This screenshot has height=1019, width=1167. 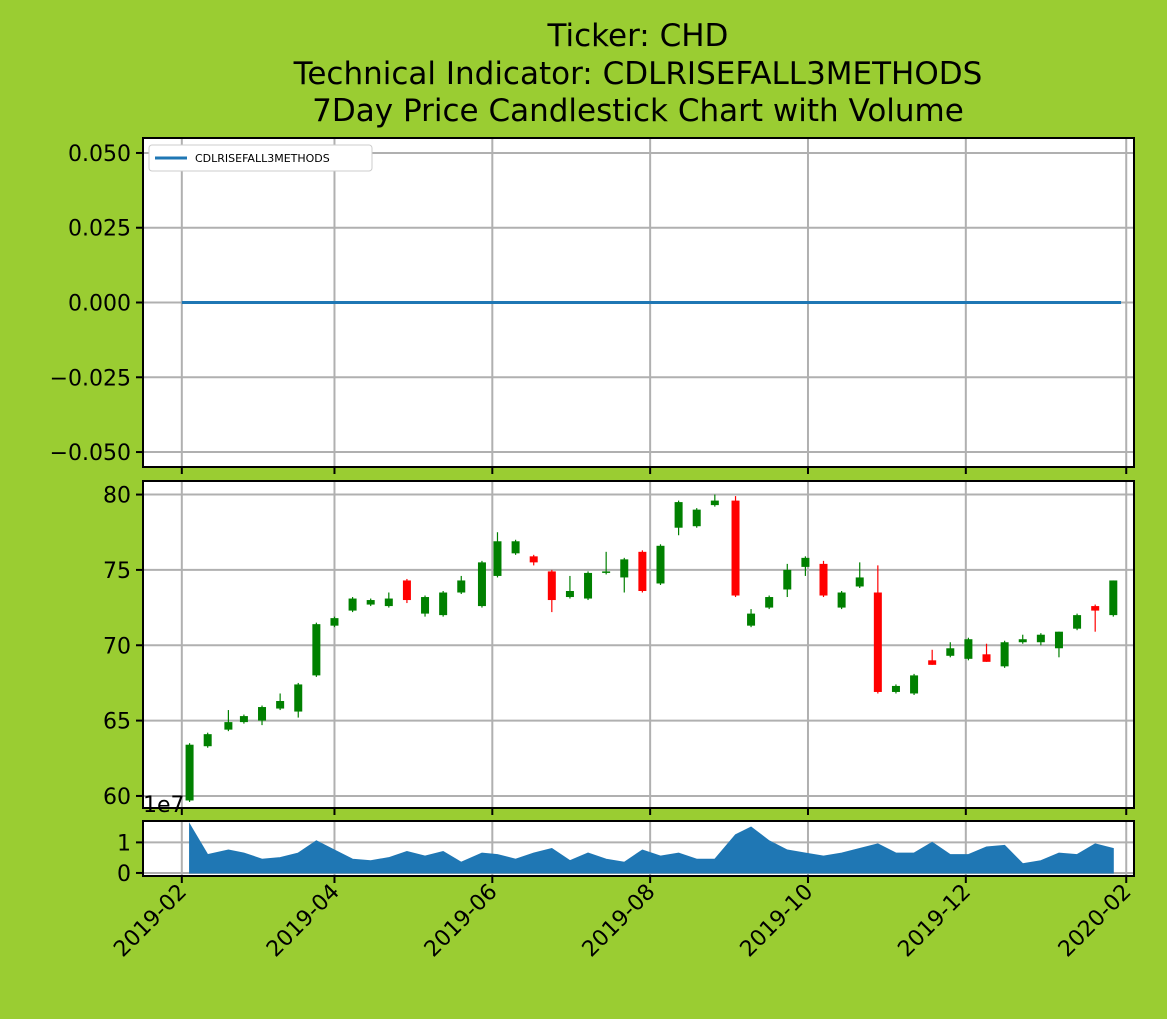 What do you see at coordinates (124, 843) in the screenshot?
I see `volume-ytick-label-0: 1` at bounding box center [124, 843].